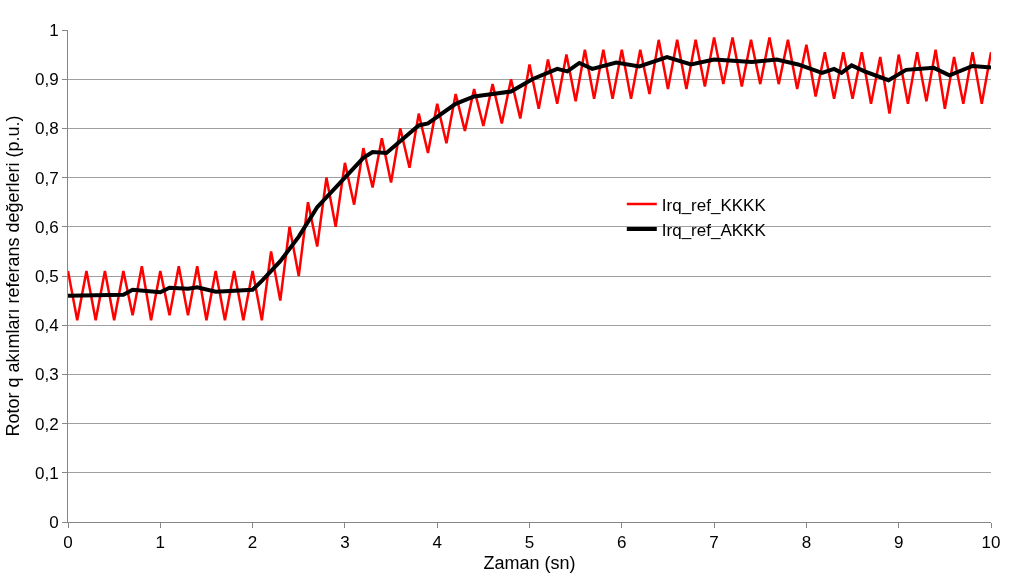  What do you see at coordinates (714, 543) in the screenshot?
I see `x-tick-label: 7` at bounding box center [714, 543].